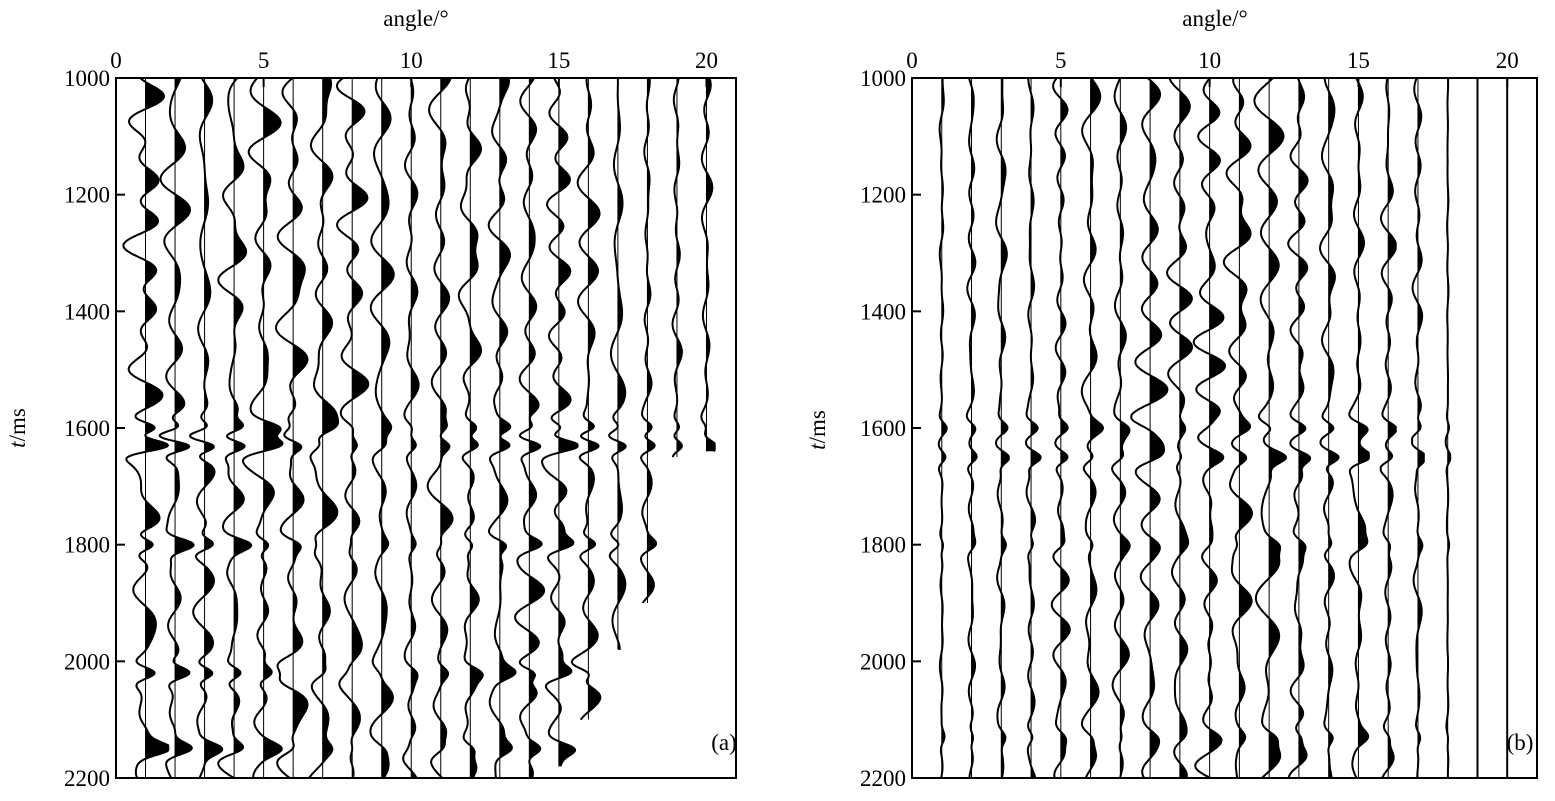 This screenshot has height=801, width=1555. What do you see at coordinates (724, 742) in the screenshot?
I see `panel-label-a: (a)` at bounding box center [724, 742].